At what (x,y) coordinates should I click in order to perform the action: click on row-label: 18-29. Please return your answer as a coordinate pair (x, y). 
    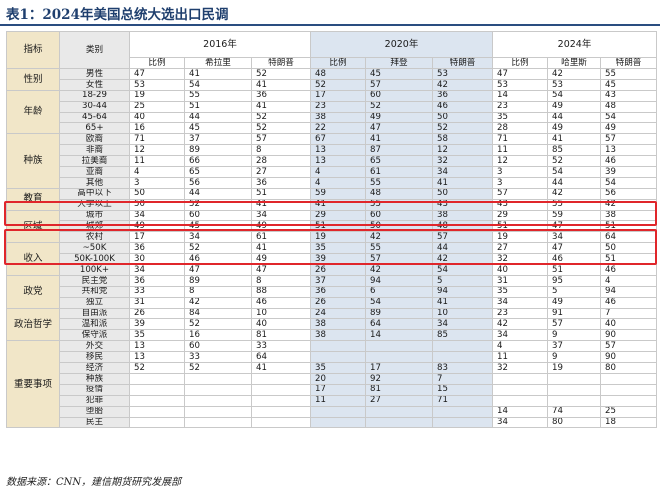
    Looking at the image, I should click on (94, 95).